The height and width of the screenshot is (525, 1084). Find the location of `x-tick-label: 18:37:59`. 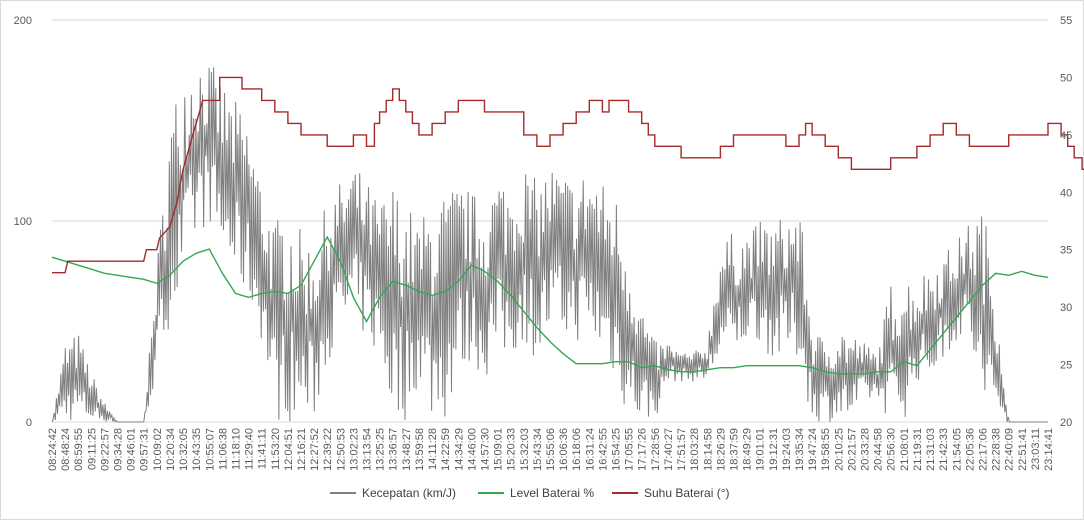

x-tick-label: 18:37:59 is located at coordinates (734, 449).